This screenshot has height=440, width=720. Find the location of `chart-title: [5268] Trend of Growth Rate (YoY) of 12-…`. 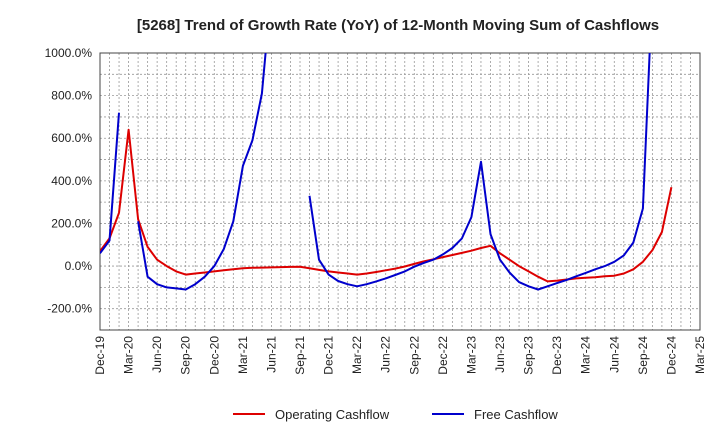

chart-title: [5268] Trend of Growth Rate (YoY) of 12-… is located at coordinates (398, 25).